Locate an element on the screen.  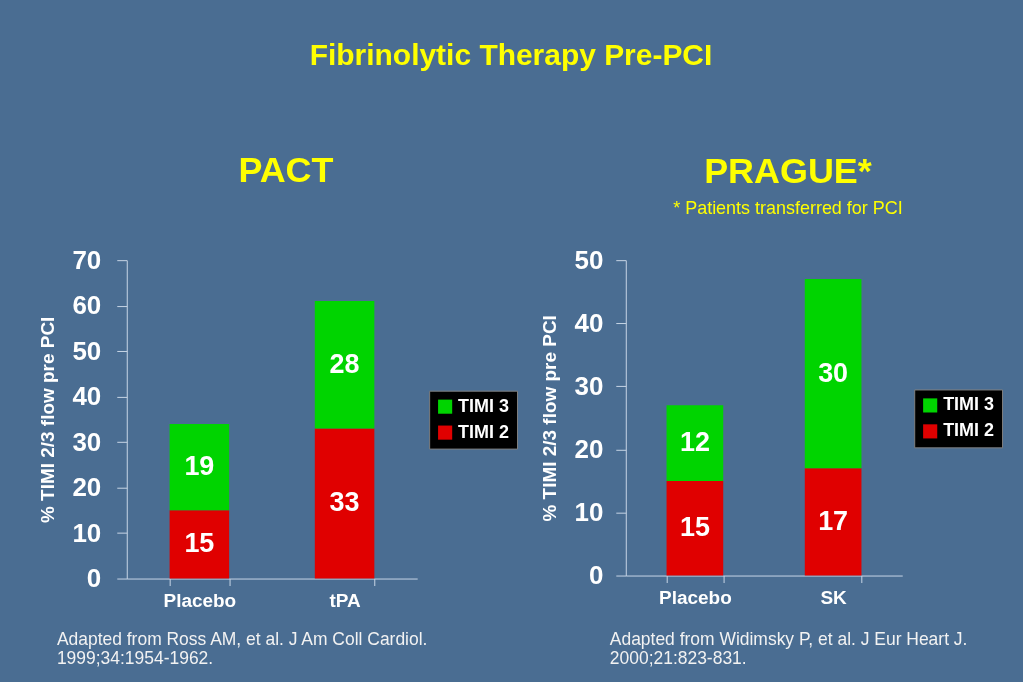
text: 1999;34:1954-1962. is located at coordinates (135, 658).